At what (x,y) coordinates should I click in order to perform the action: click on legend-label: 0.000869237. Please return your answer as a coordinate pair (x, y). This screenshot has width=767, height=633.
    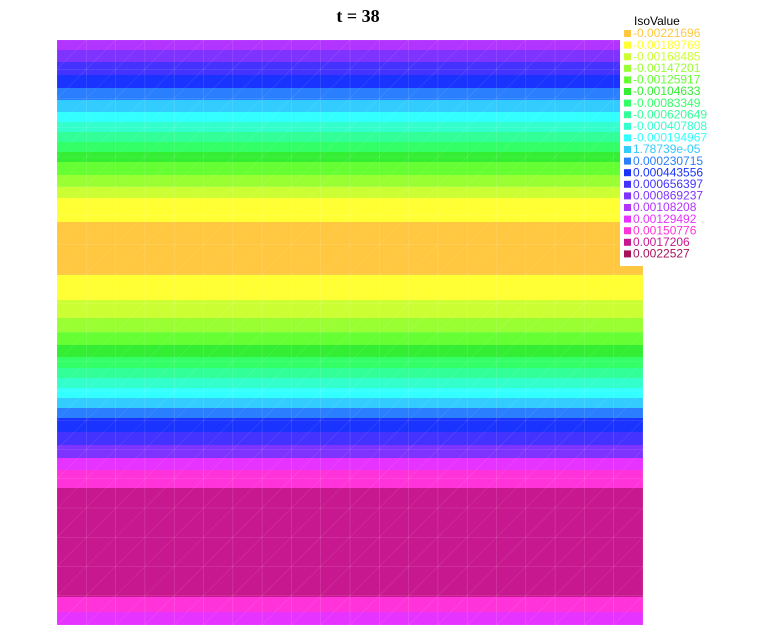
    Looking at the image, I should click on (668, 196).